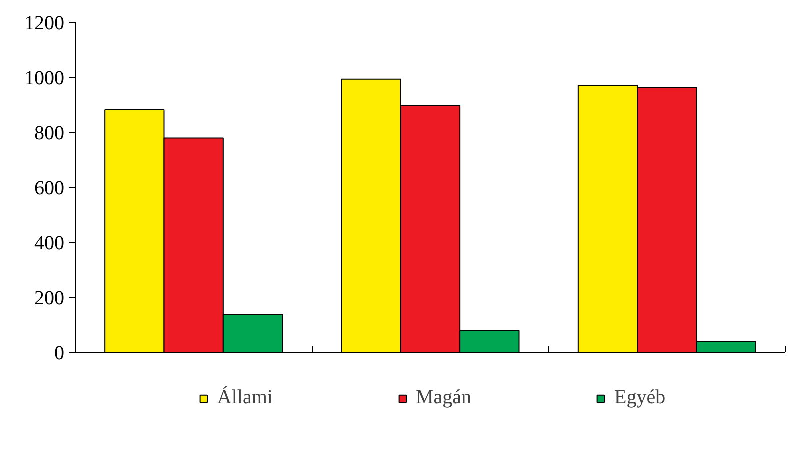  What do you see at coordinates (44, 23) in the screenshot?
I see `y-tick-label: 1200` at bounding box center [44, 23].